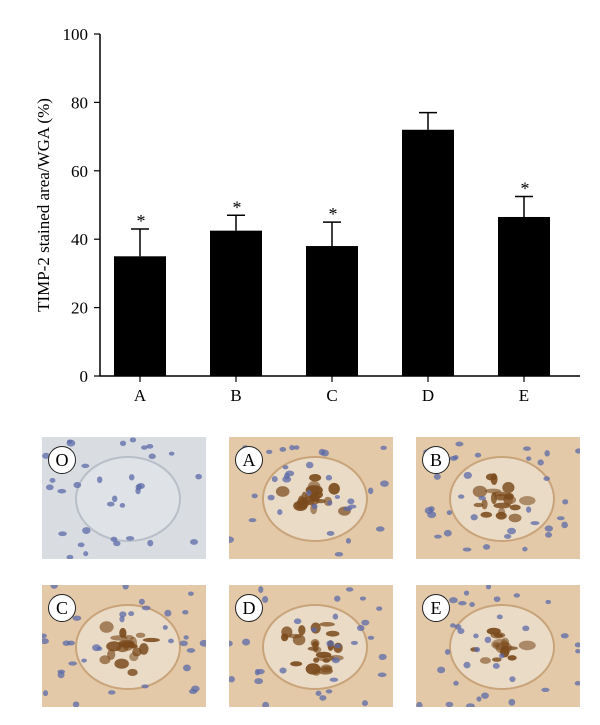 This screenshot has width=600, height=725. Describe the element at coordinates (76, 34) in the screenshot. I see `y-tick-label: 100` at that location.